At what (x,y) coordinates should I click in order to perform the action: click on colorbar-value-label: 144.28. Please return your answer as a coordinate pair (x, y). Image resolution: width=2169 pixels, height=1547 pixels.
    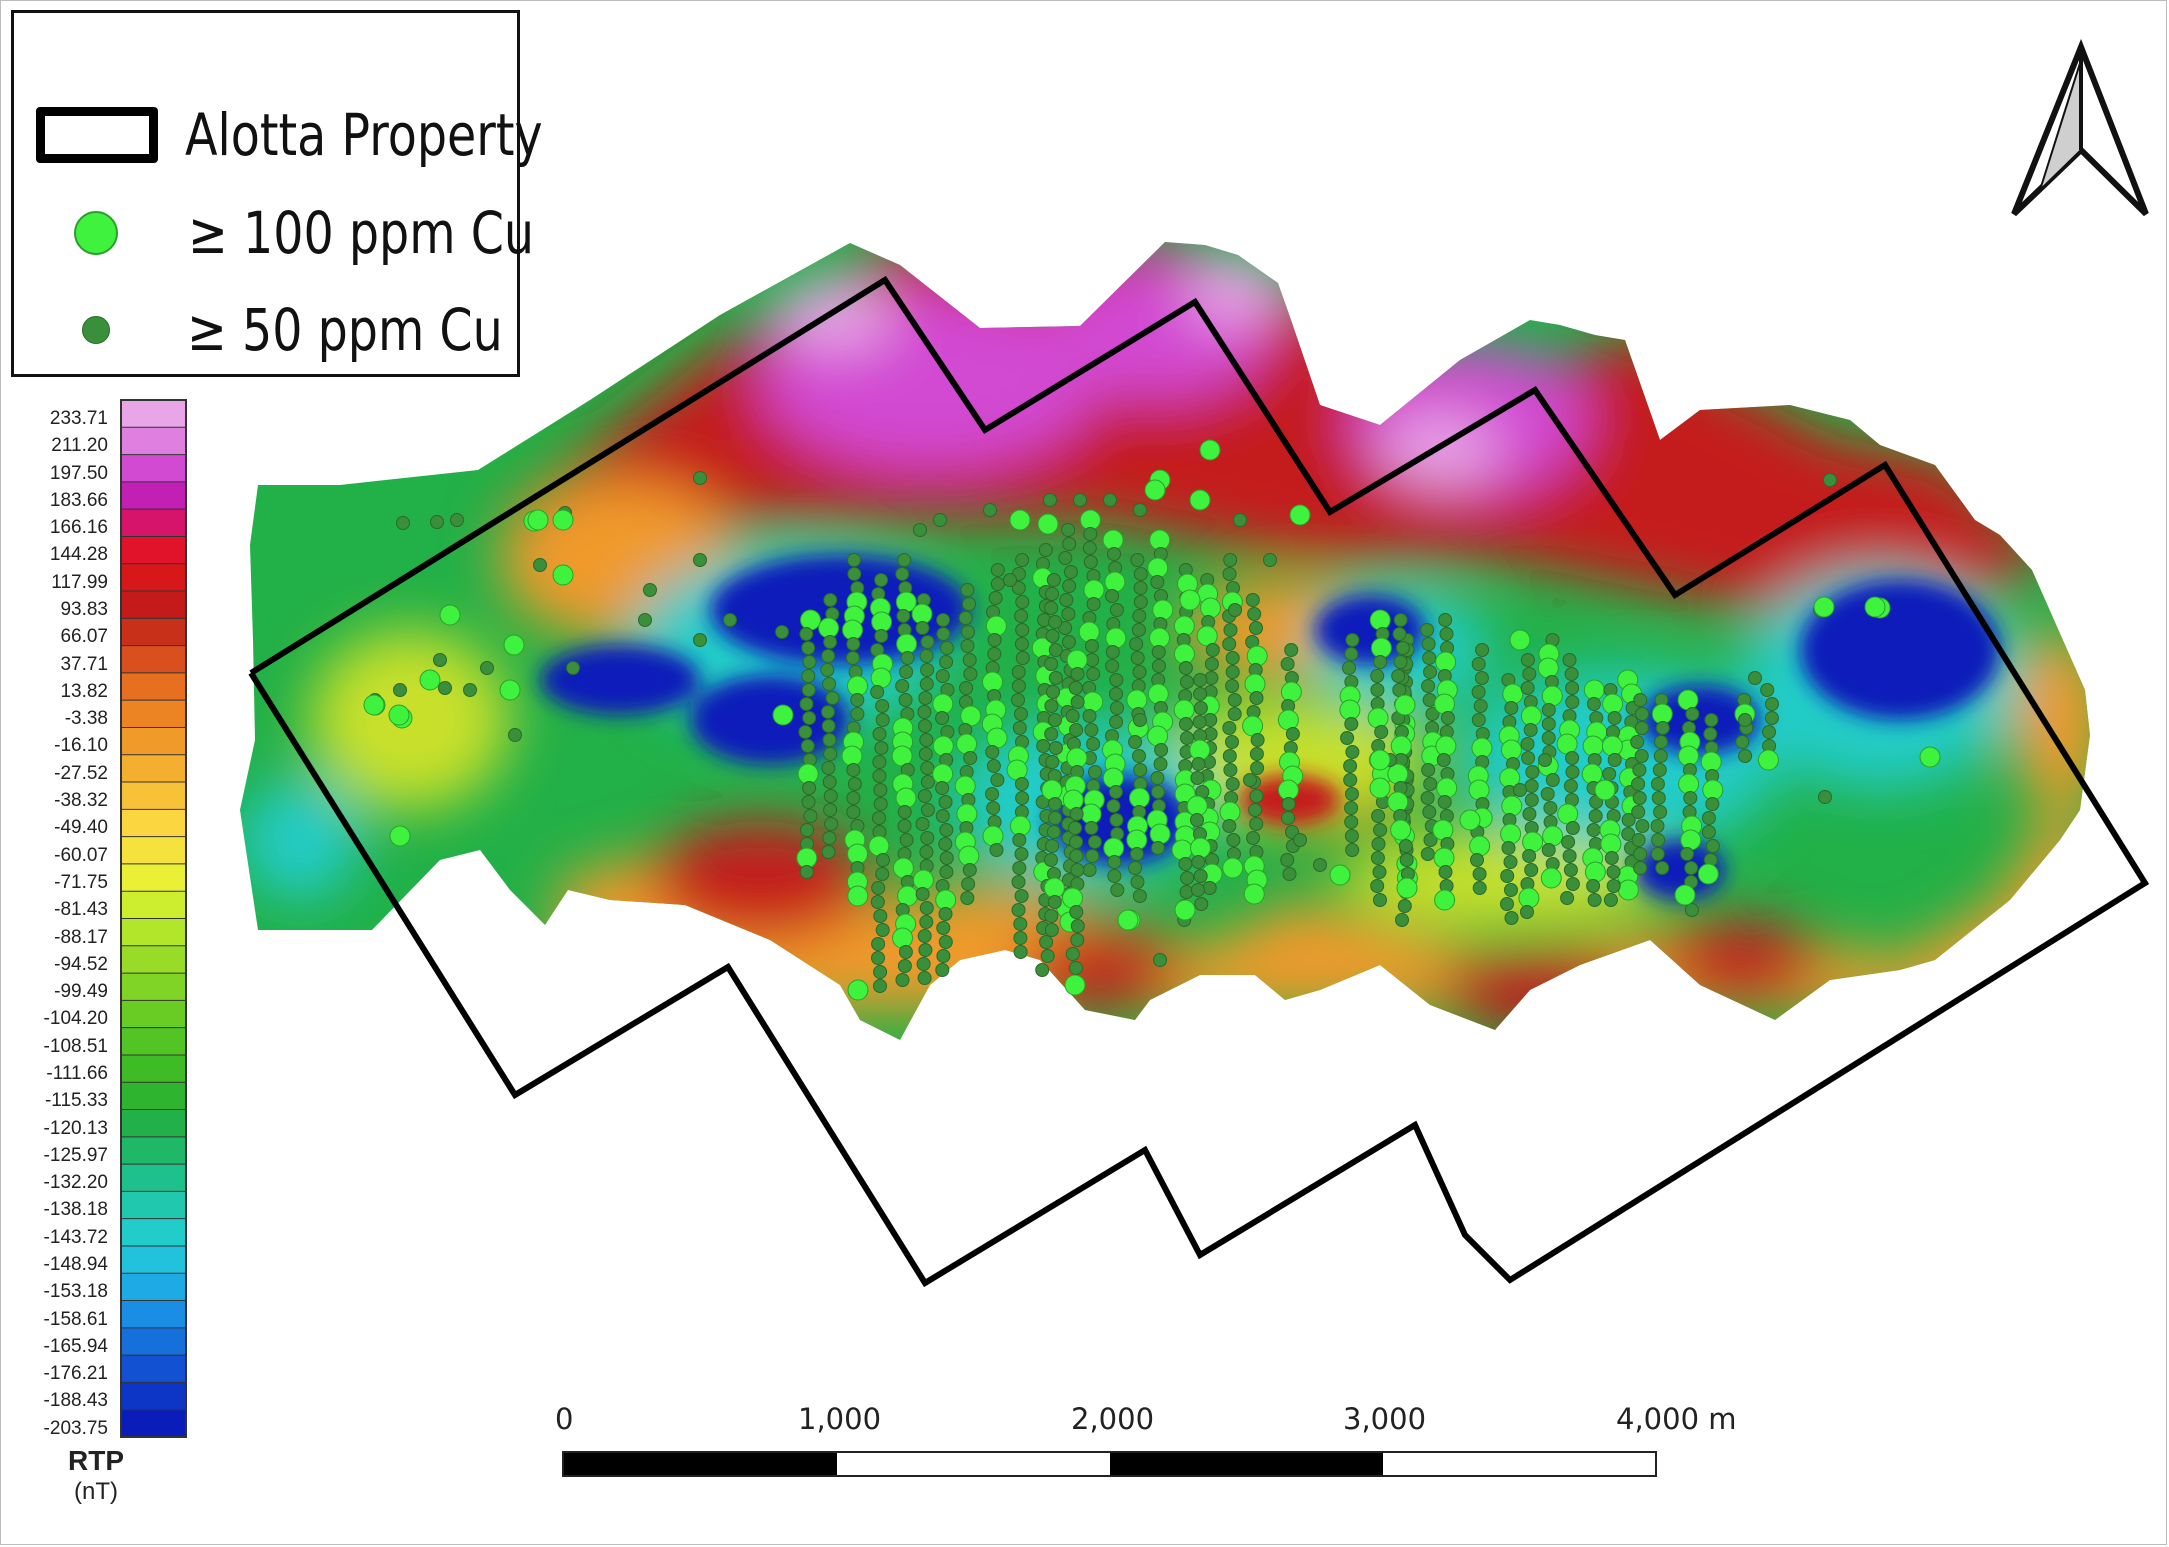
    Looking at the image, I should click on (78, 555).